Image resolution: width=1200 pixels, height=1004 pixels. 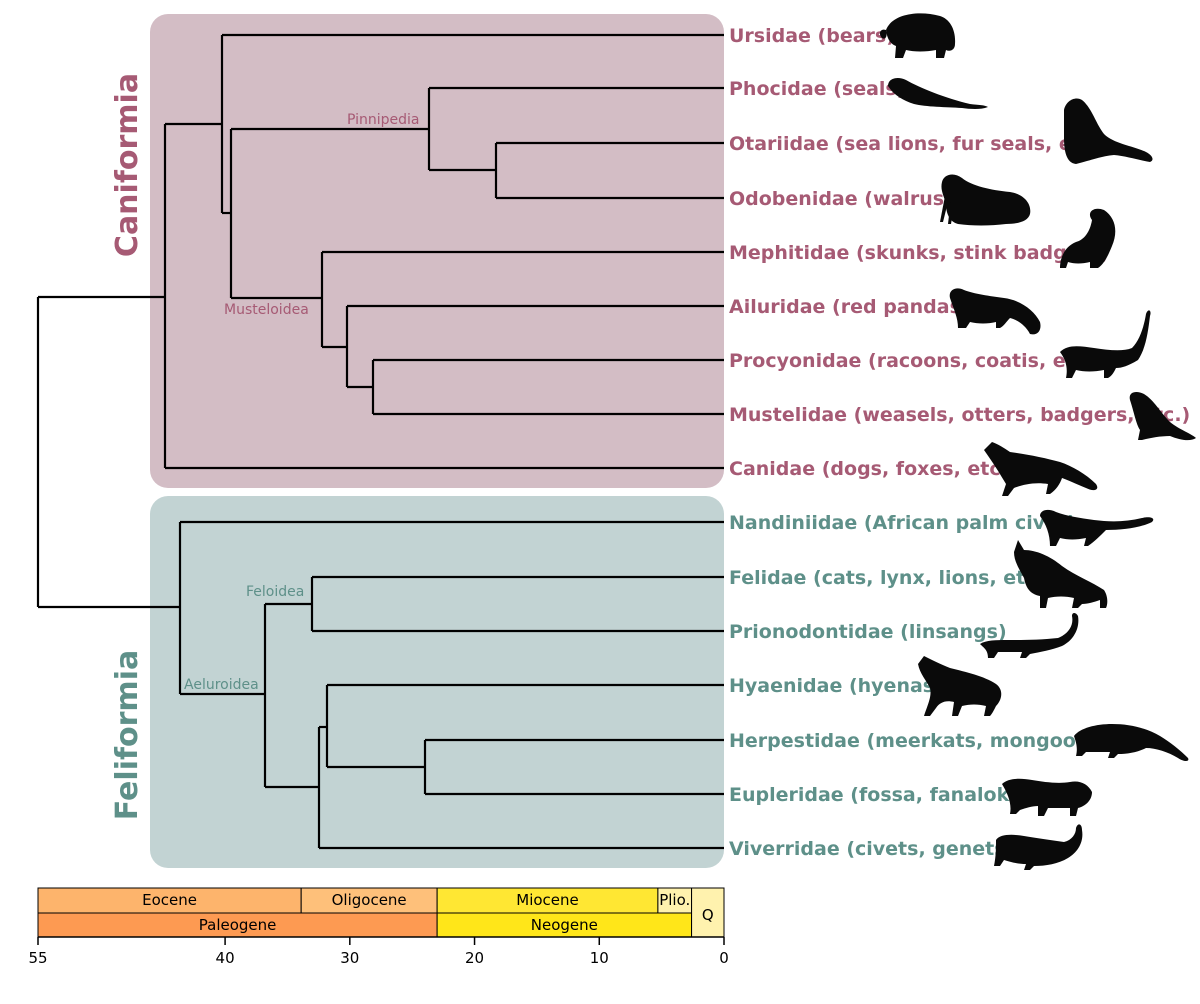 I want to click on epoch-plio-bar, so click(x=675, y=900).